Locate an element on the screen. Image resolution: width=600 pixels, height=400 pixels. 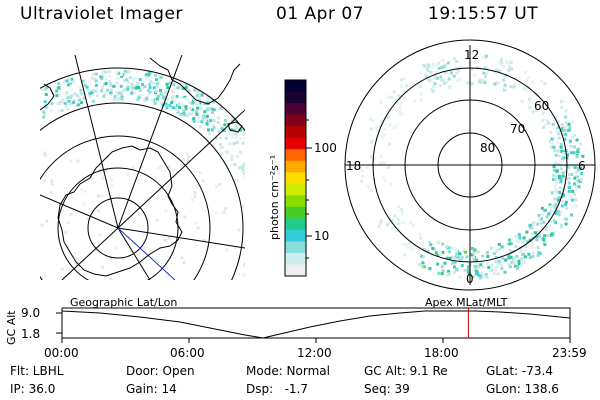
status-dsp: Dsp: -1.7 is located at coordinates (277, 389).